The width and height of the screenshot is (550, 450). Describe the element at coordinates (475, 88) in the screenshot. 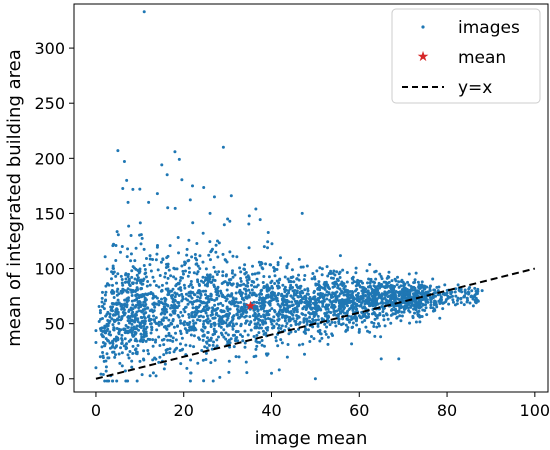

I see `legend-yx-line-label: y=x` at that location.